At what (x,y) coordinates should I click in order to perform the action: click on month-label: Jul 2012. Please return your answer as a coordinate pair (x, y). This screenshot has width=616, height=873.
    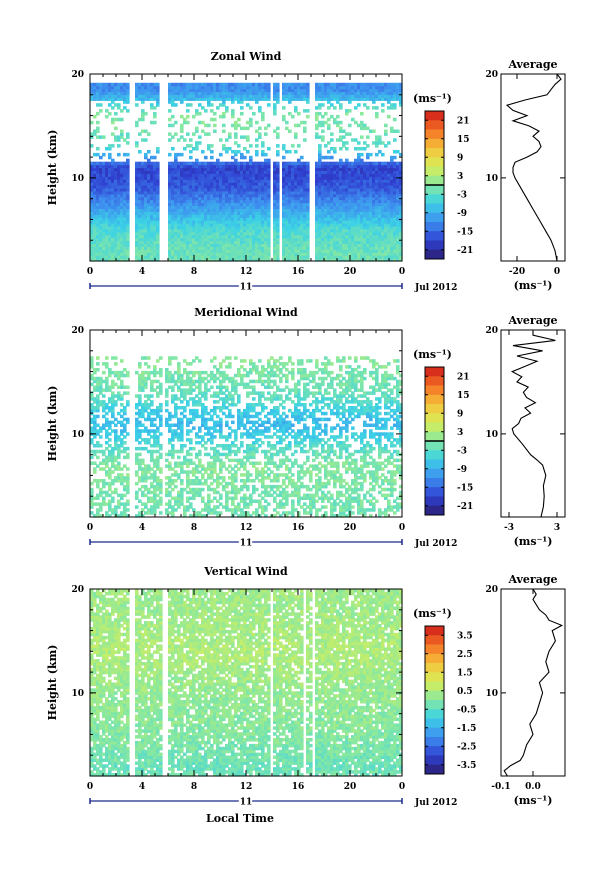
    Looking at the image, I should click on (435, 288).